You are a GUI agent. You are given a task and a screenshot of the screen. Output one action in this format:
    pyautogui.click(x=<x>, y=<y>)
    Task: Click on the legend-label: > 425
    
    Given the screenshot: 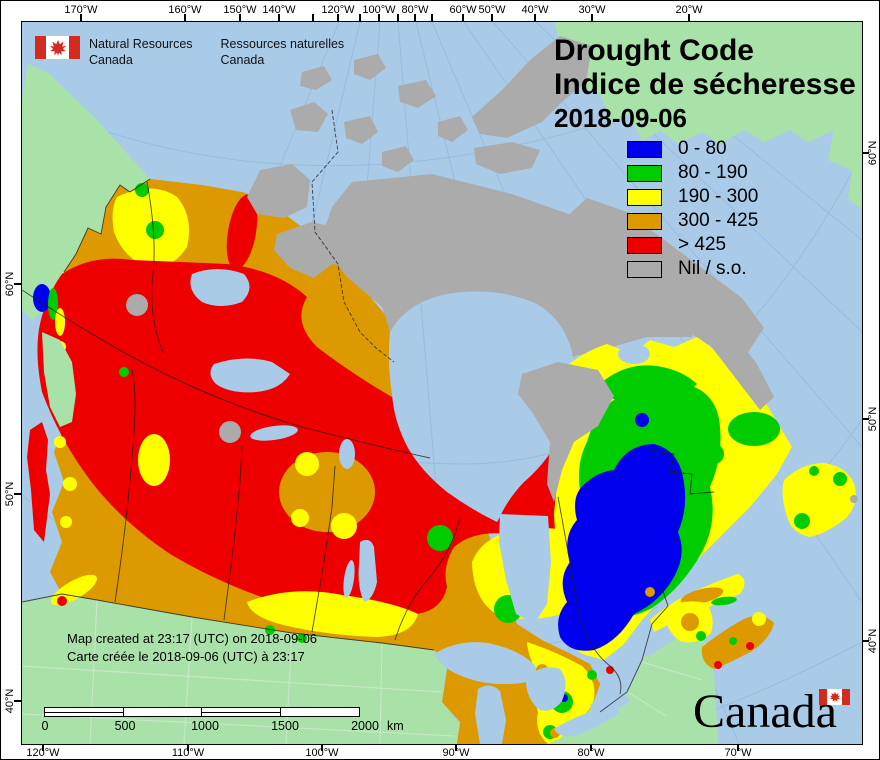 What is the action you would take?
    pyautogui.click(x=702, y=244)
    